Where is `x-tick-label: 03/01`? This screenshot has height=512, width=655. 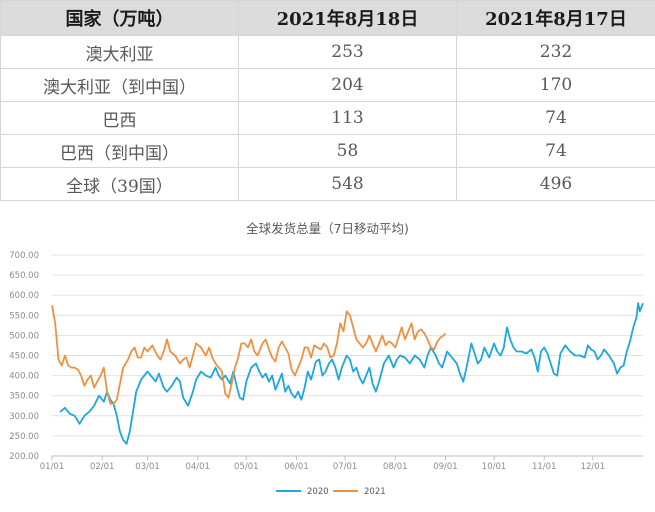 x-tick-label: 03/01 is located at coordinates (147, 467).